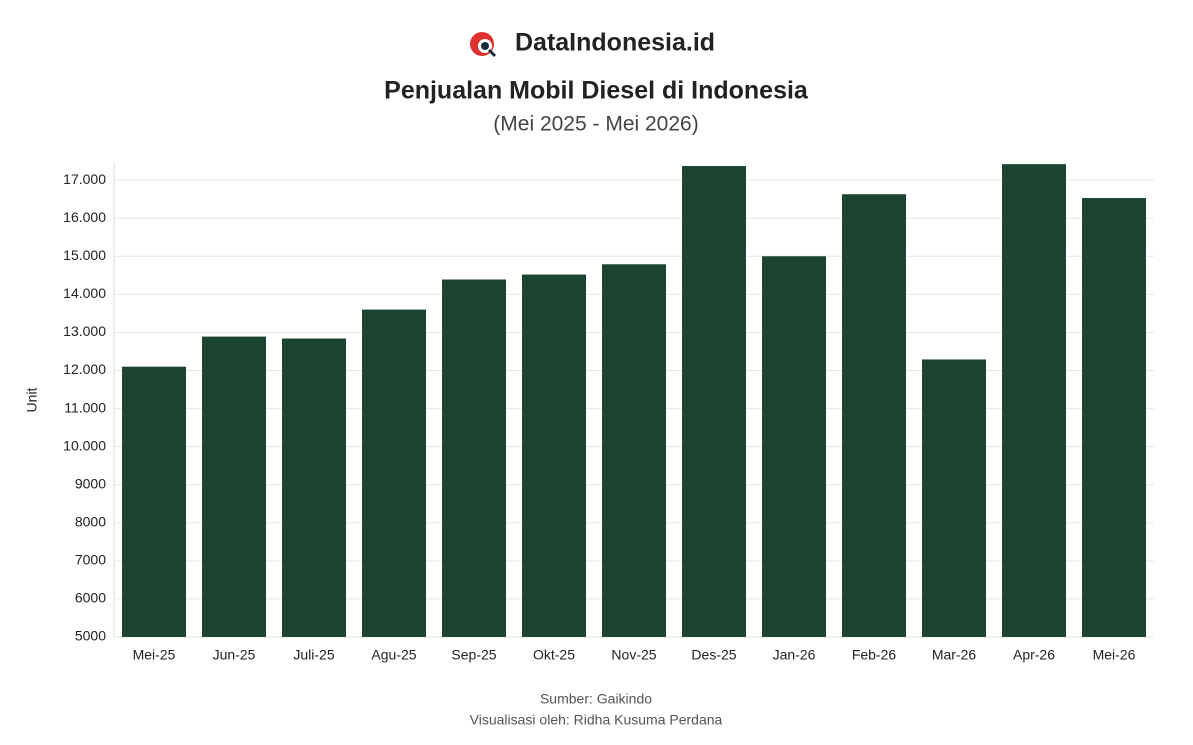 This screenshot has height=745, width=1193. I want to click on chart-title: Penjualan Mobil Diesel di Indonesia, so click(596, 91).